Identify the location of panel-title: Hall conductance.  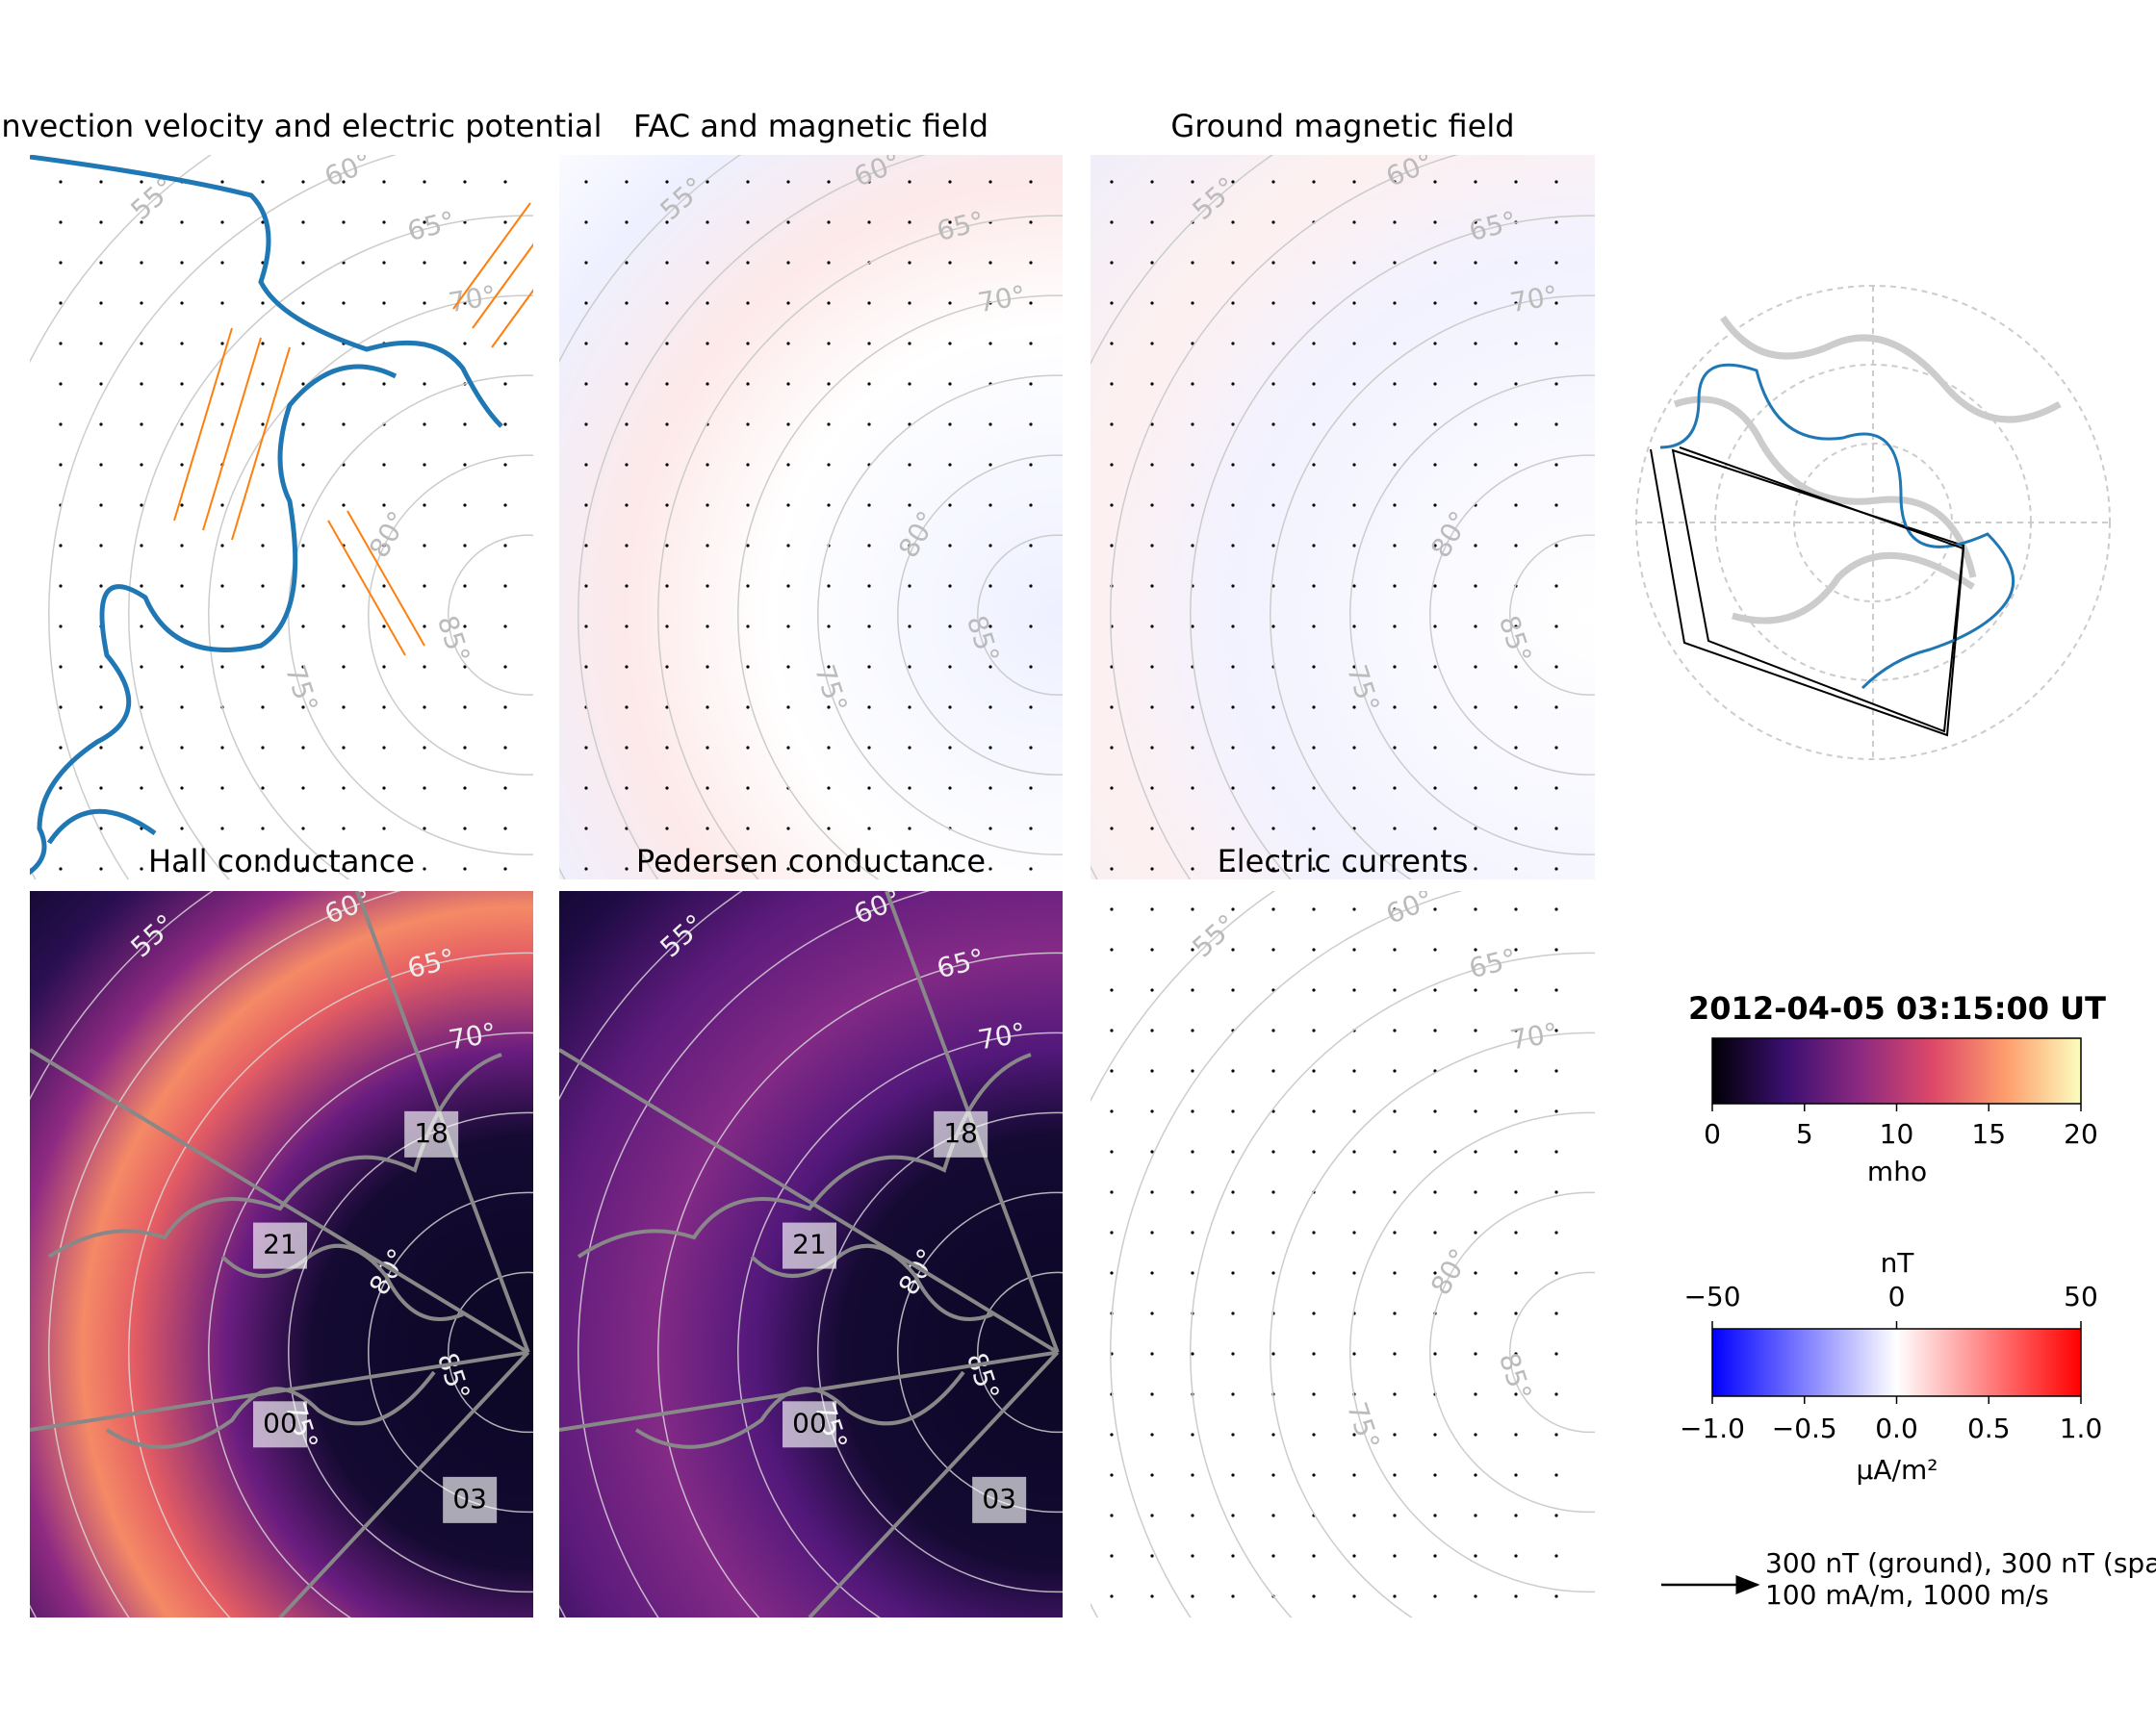
(281, 861).